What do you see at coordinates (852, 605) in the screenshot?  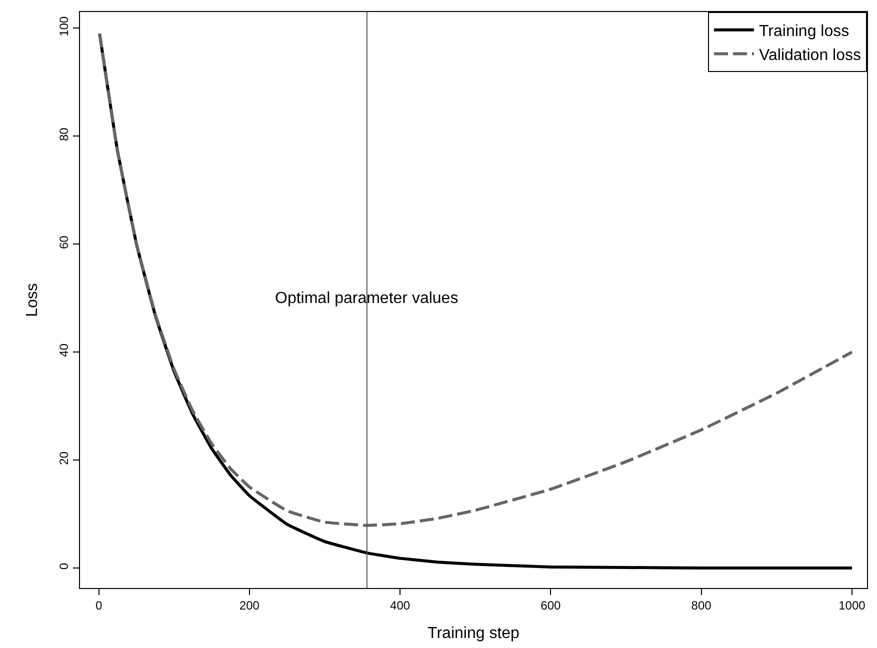 I see `x-tick-label: 1000` at bounding box center [852, 605].